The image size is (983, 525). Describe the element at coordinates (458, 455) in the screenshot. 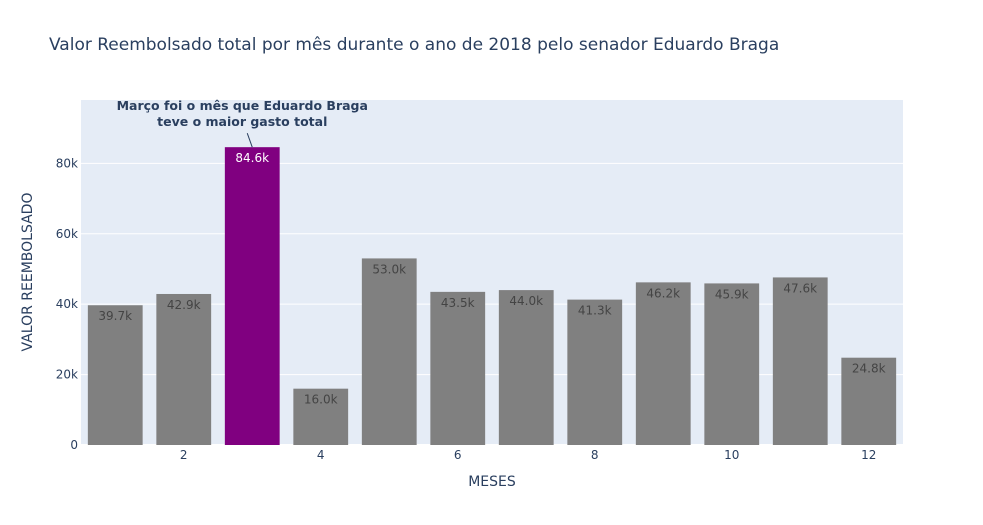

I see `x-tick-label: 6` at that location.